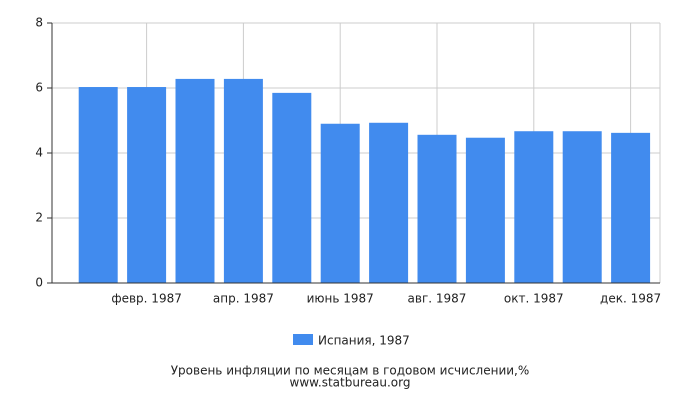 The image size is (700, 400). I want to click on y-tick-label: 2, so click(39, 218).